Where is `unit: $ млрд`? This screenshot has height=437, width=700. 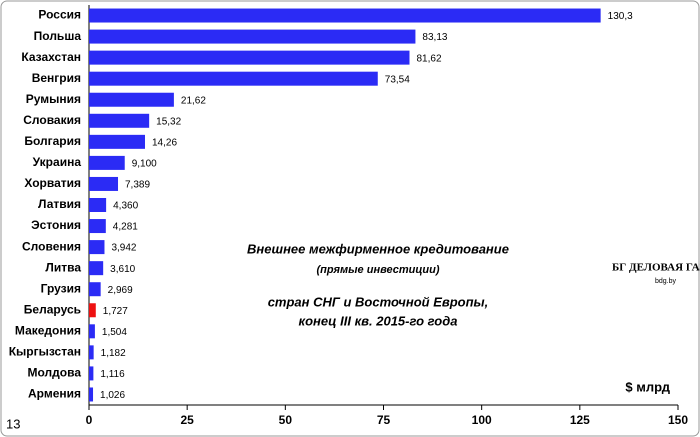
unit: $ млрд is located at coordinates (647, 386).